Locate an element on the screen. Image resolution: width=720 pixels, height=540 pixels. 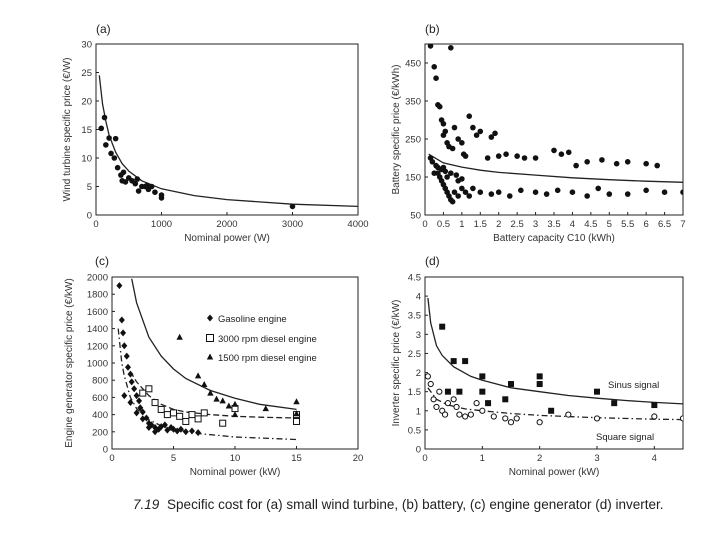
x-tick-label: 10 is located at coordinates (235, 458).